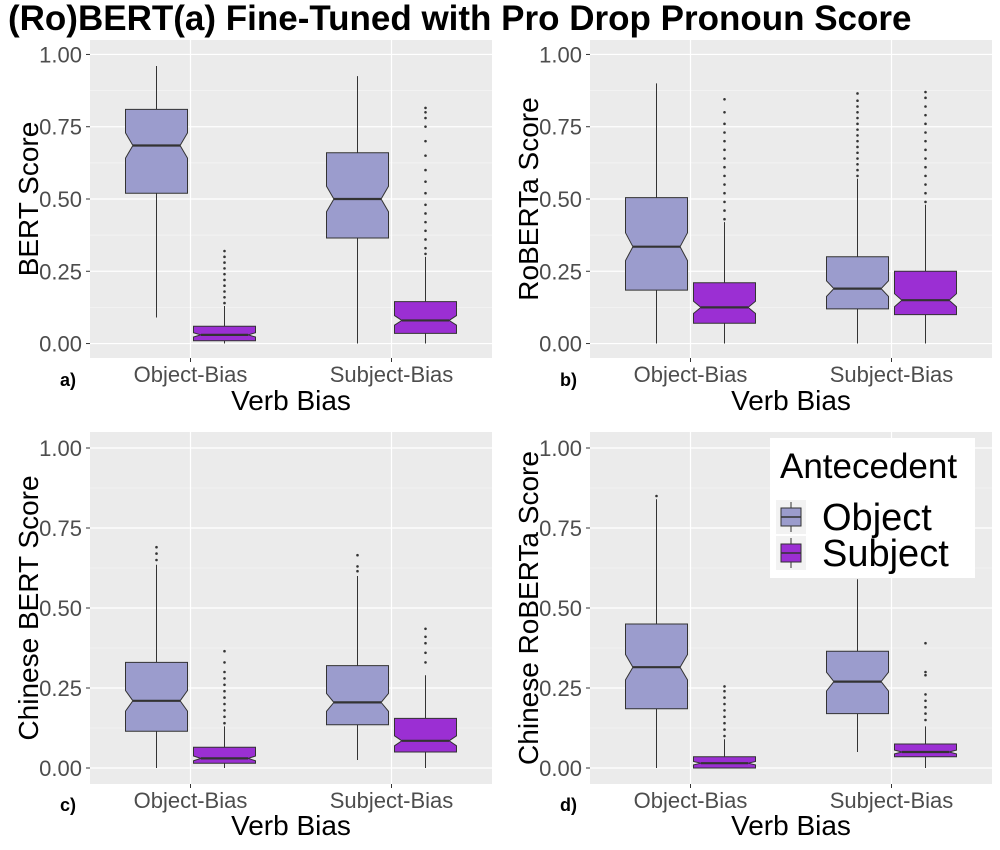  Describe the element at coordinates (885, 554) in the screenshot. I see `legend-label-subject: Subject` at that location.